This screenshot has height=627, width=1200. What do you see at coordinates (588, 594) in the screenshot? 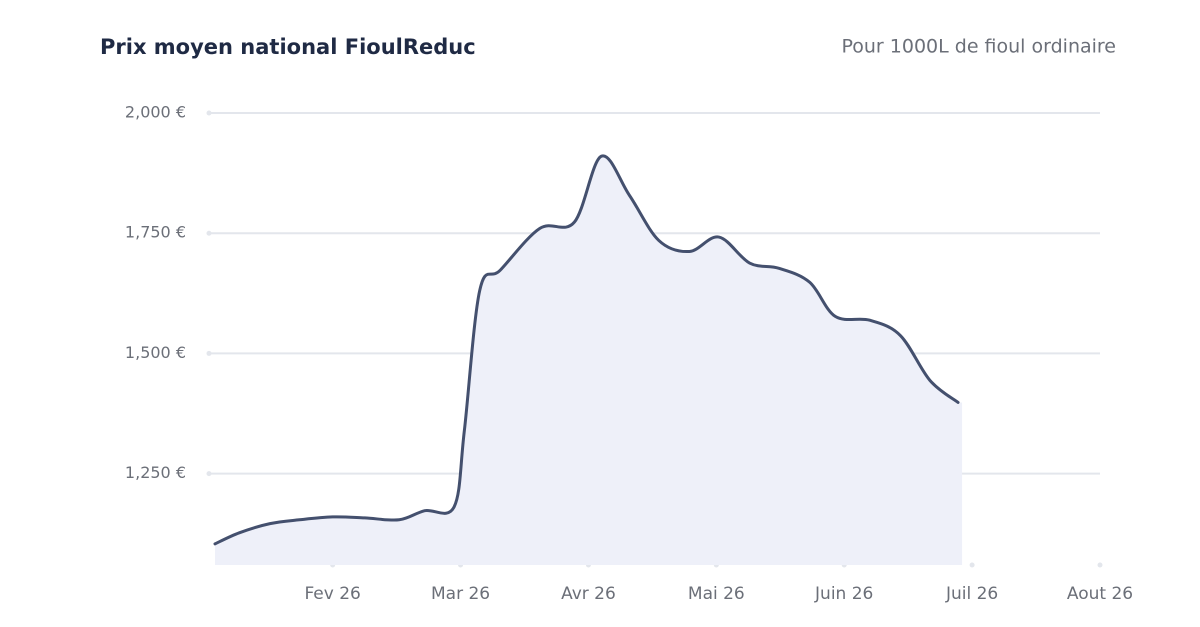
I see `x-tick-label: Avr 26` at bounding box center [588, 594].